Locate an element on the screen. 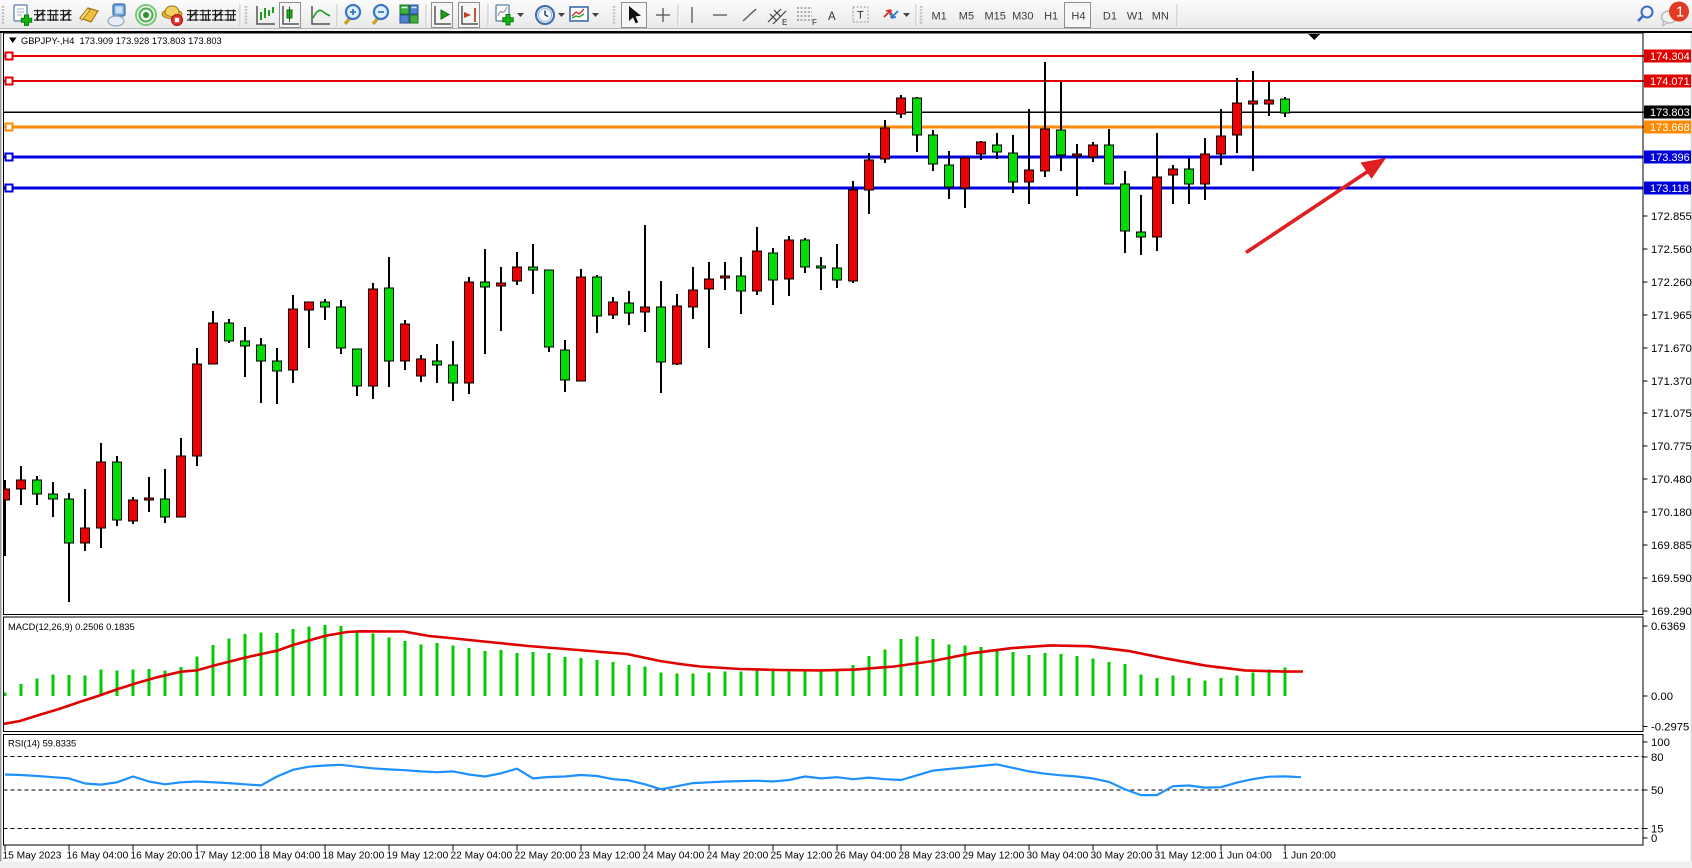  svg-text: 16 May 20:00 is located at coordinates (162, 856).